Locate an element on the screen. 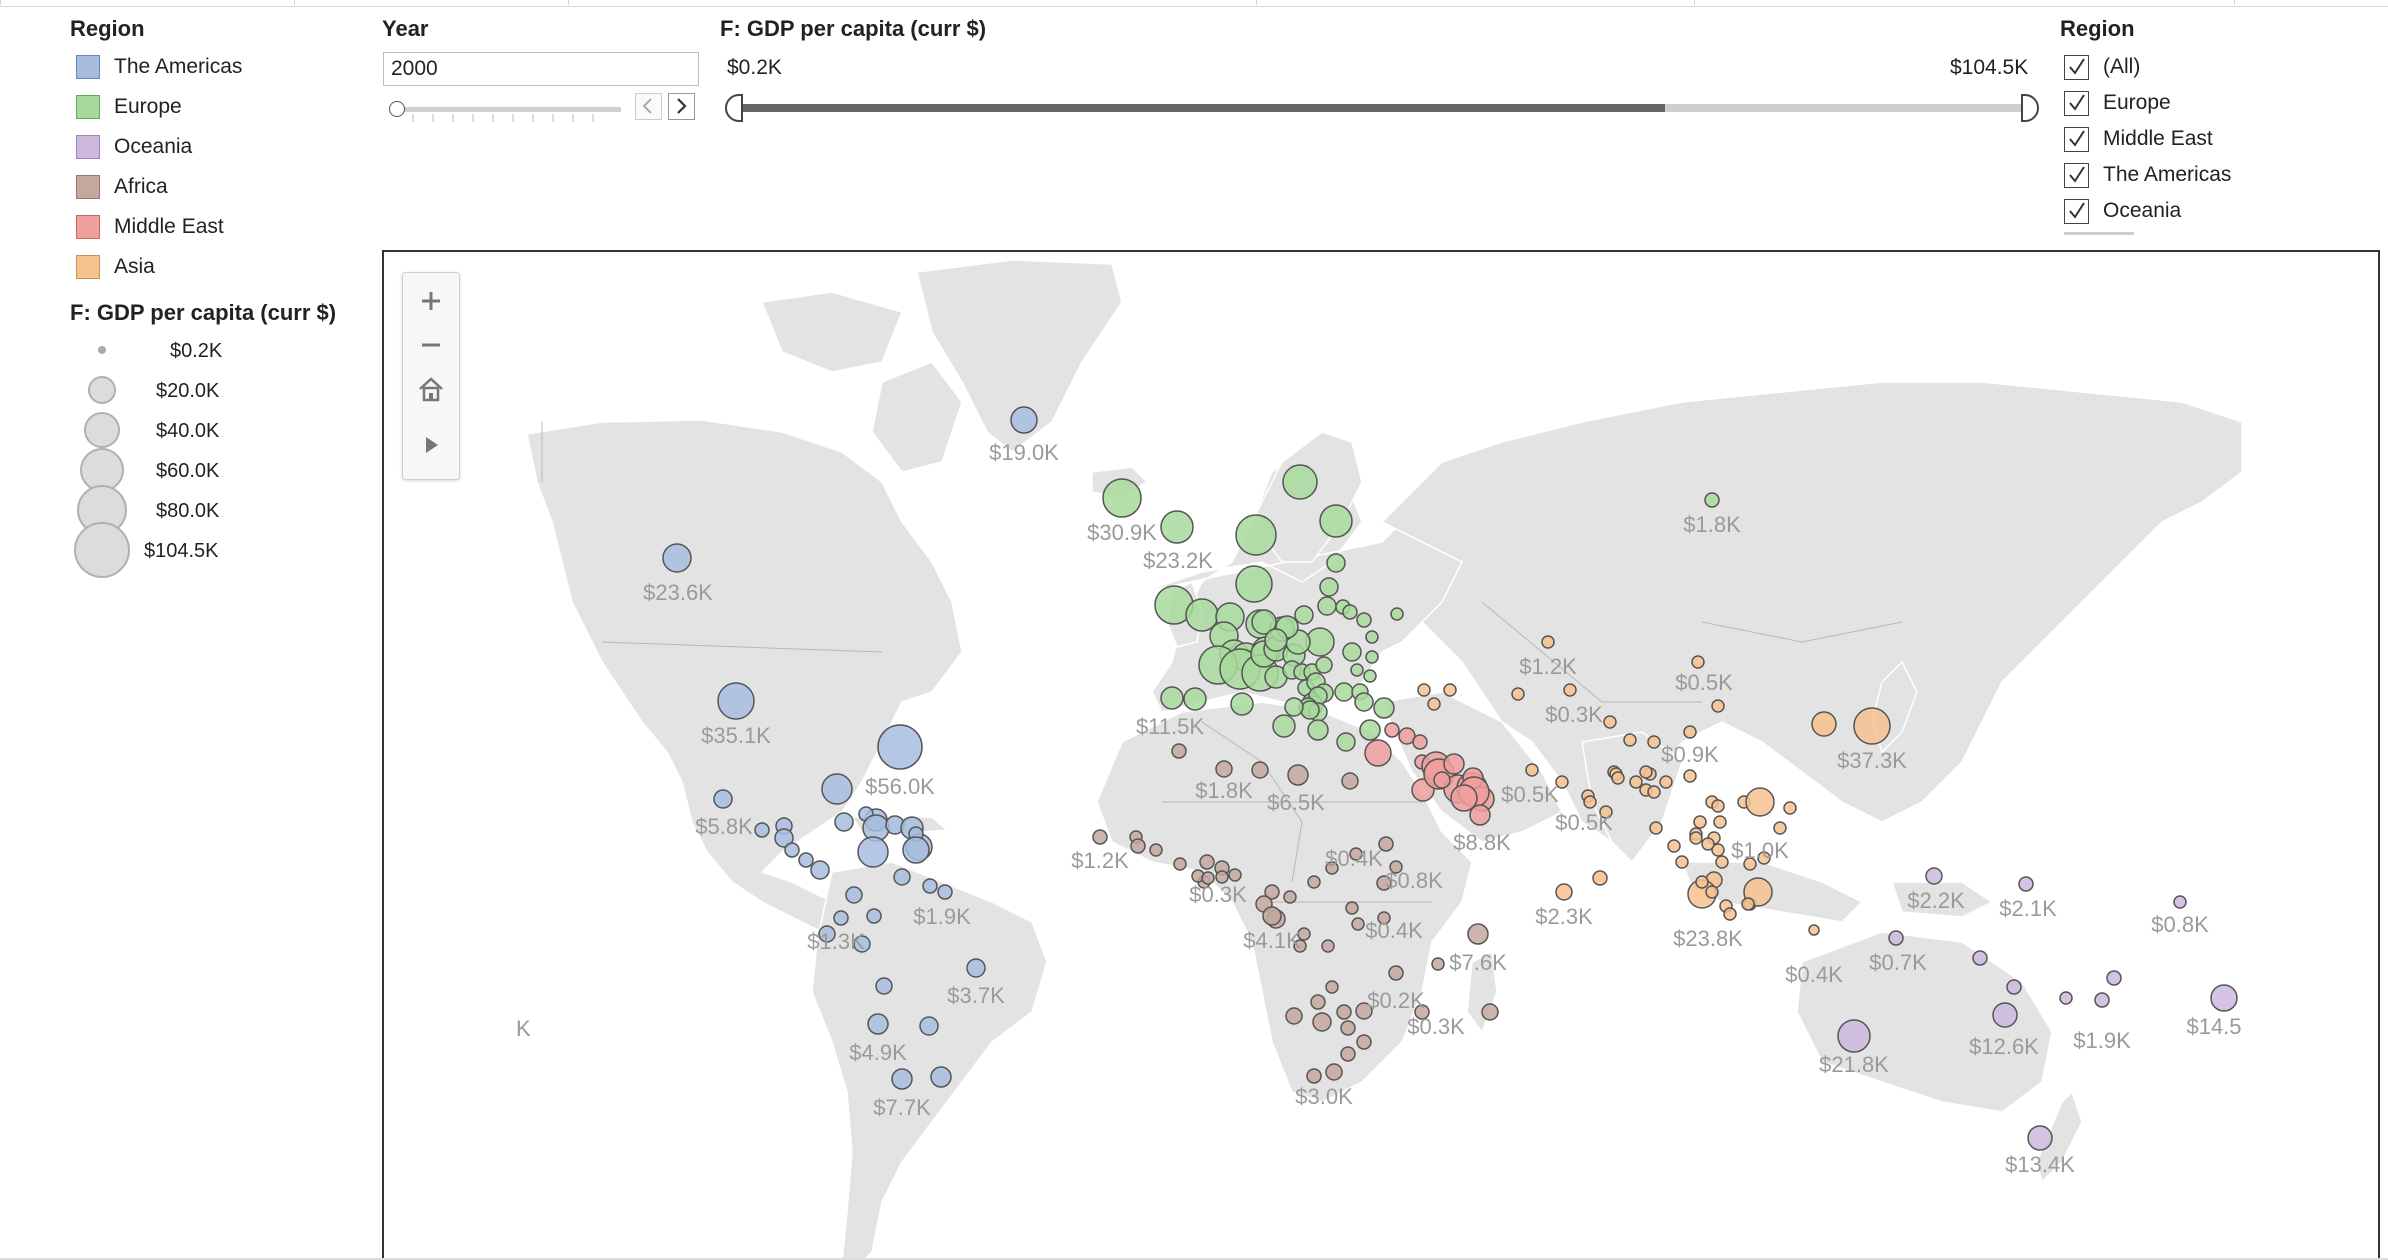  year-input: 2000 is located at coordinates (541, 69).